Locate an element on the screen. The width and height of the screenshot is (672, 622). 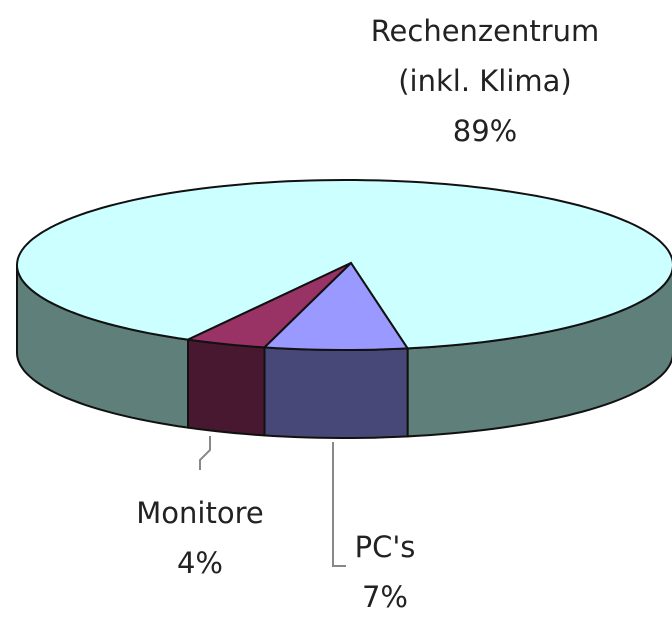
value-label: 4% is located at coordinates (199, 563).